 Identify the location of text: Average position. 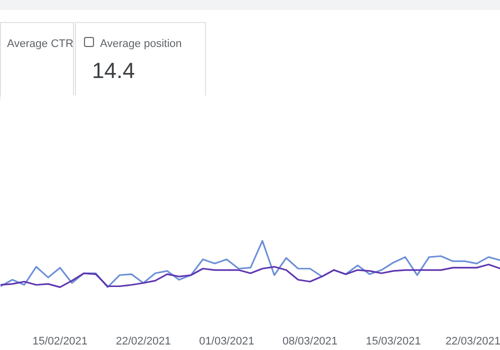
(141, 44).